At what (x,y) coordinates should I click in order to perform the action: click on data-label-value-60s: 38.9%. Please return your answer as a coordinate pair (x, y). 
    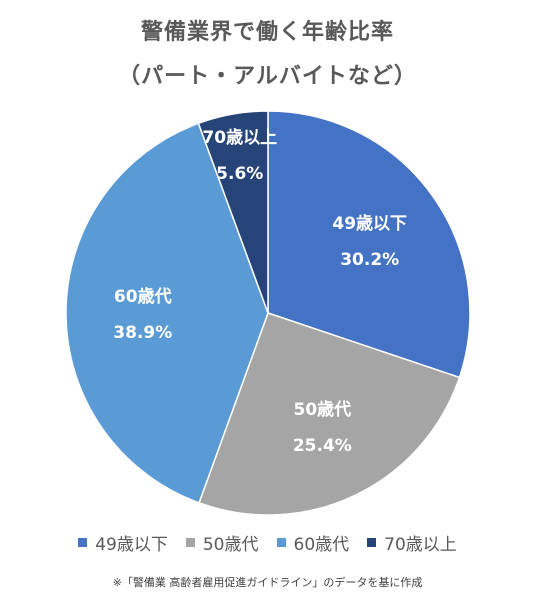
    Looking at the image, I should click on (142, 333).